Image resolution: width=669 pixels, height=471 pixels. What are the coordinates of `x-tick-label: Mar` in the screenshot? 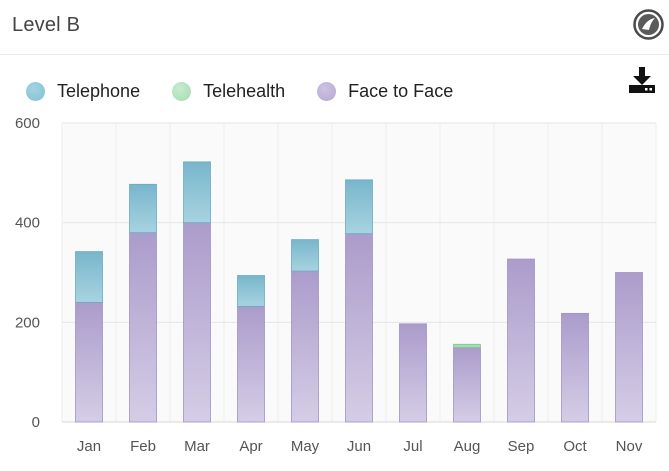 It's located at (197, 446).